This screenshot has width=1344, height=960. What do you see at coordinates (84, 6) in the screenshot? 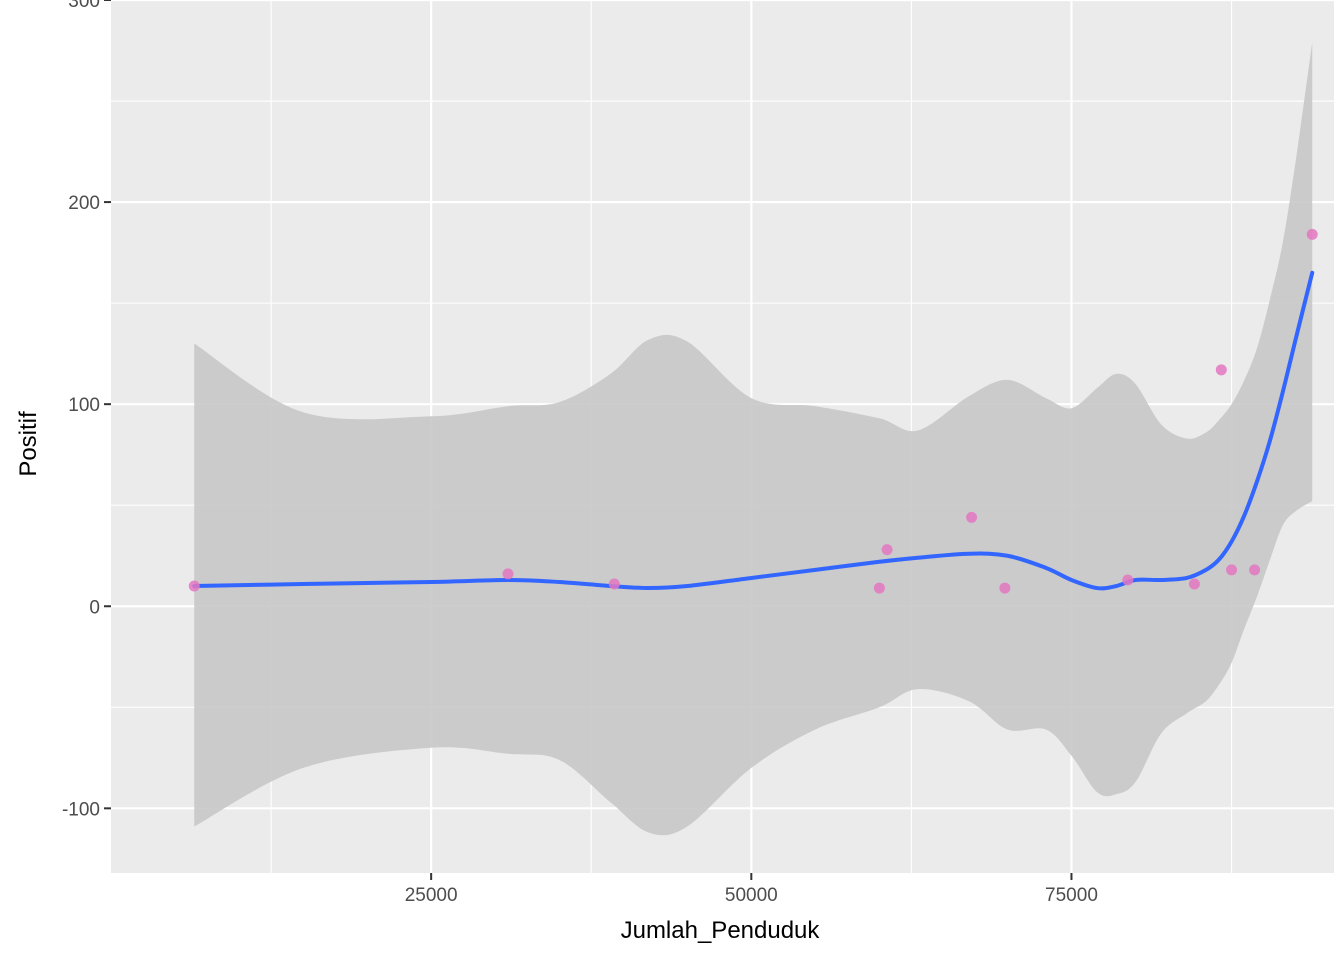
I see `y-tick-label: 300` at bounding box center [84, 6].